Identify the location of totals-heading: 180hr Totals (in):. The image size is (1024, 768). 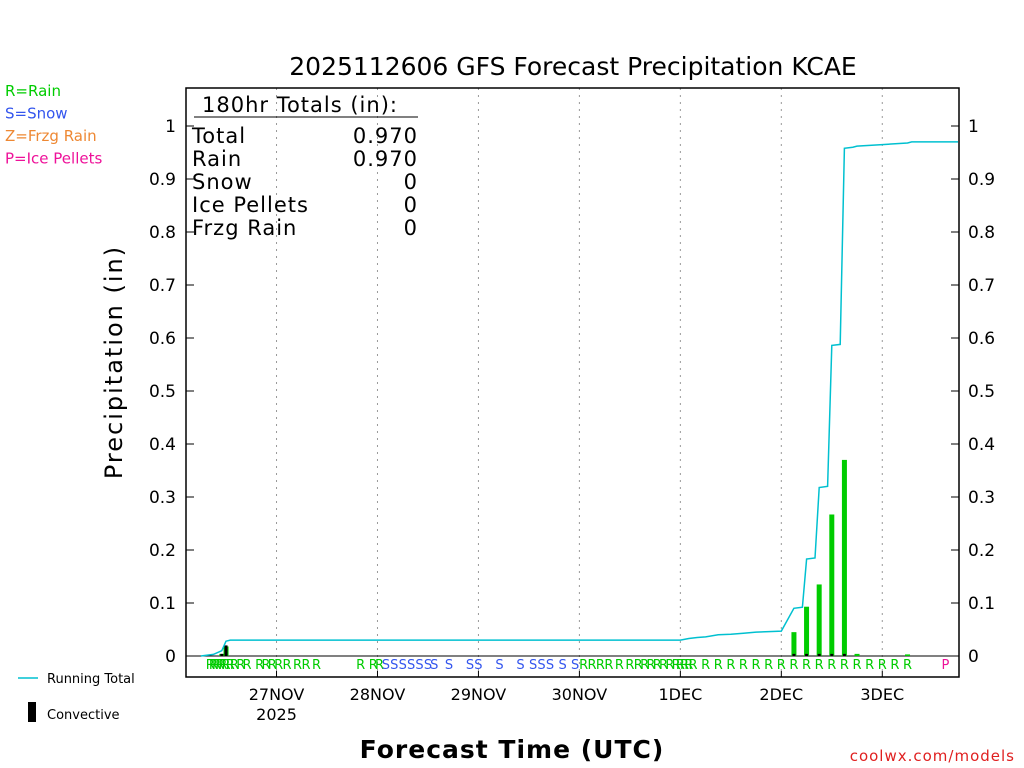
(300, 105).